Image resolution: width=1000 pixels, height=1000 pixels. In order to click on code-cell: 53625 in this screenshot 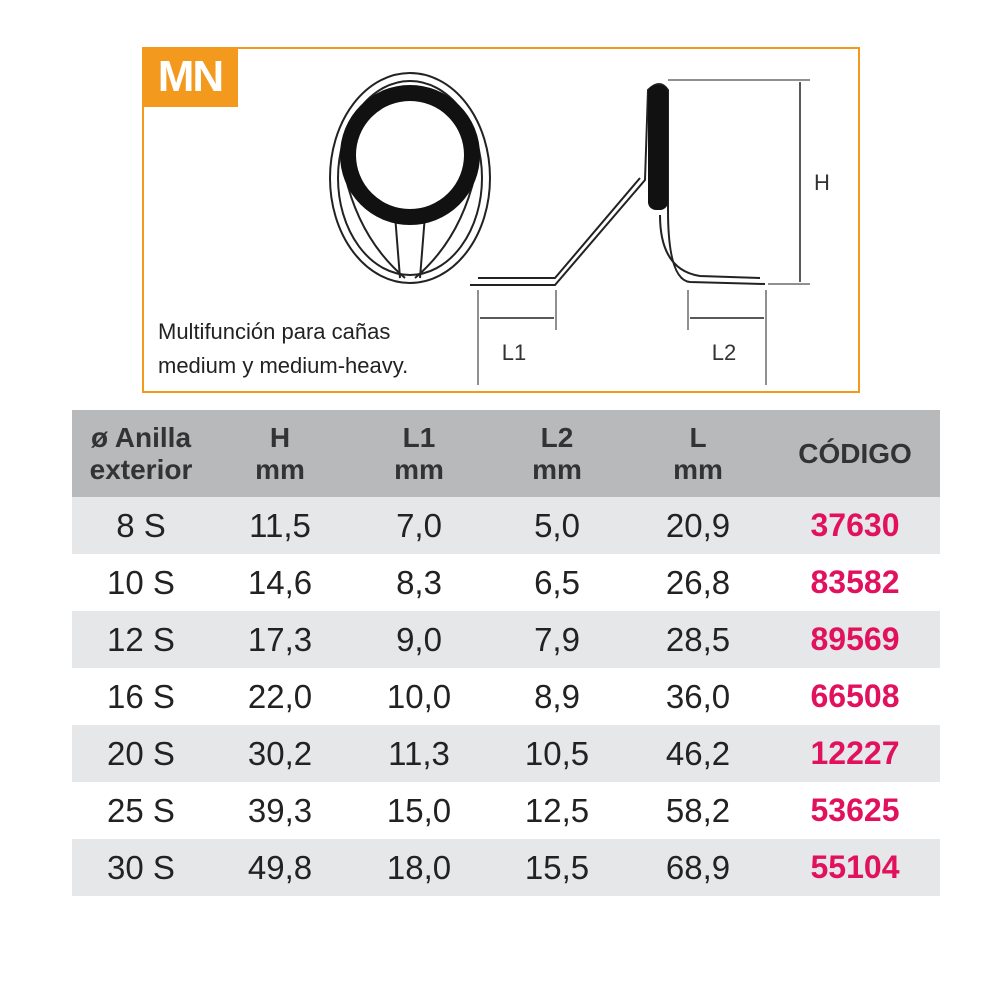, I will do `click(855, 810)`.